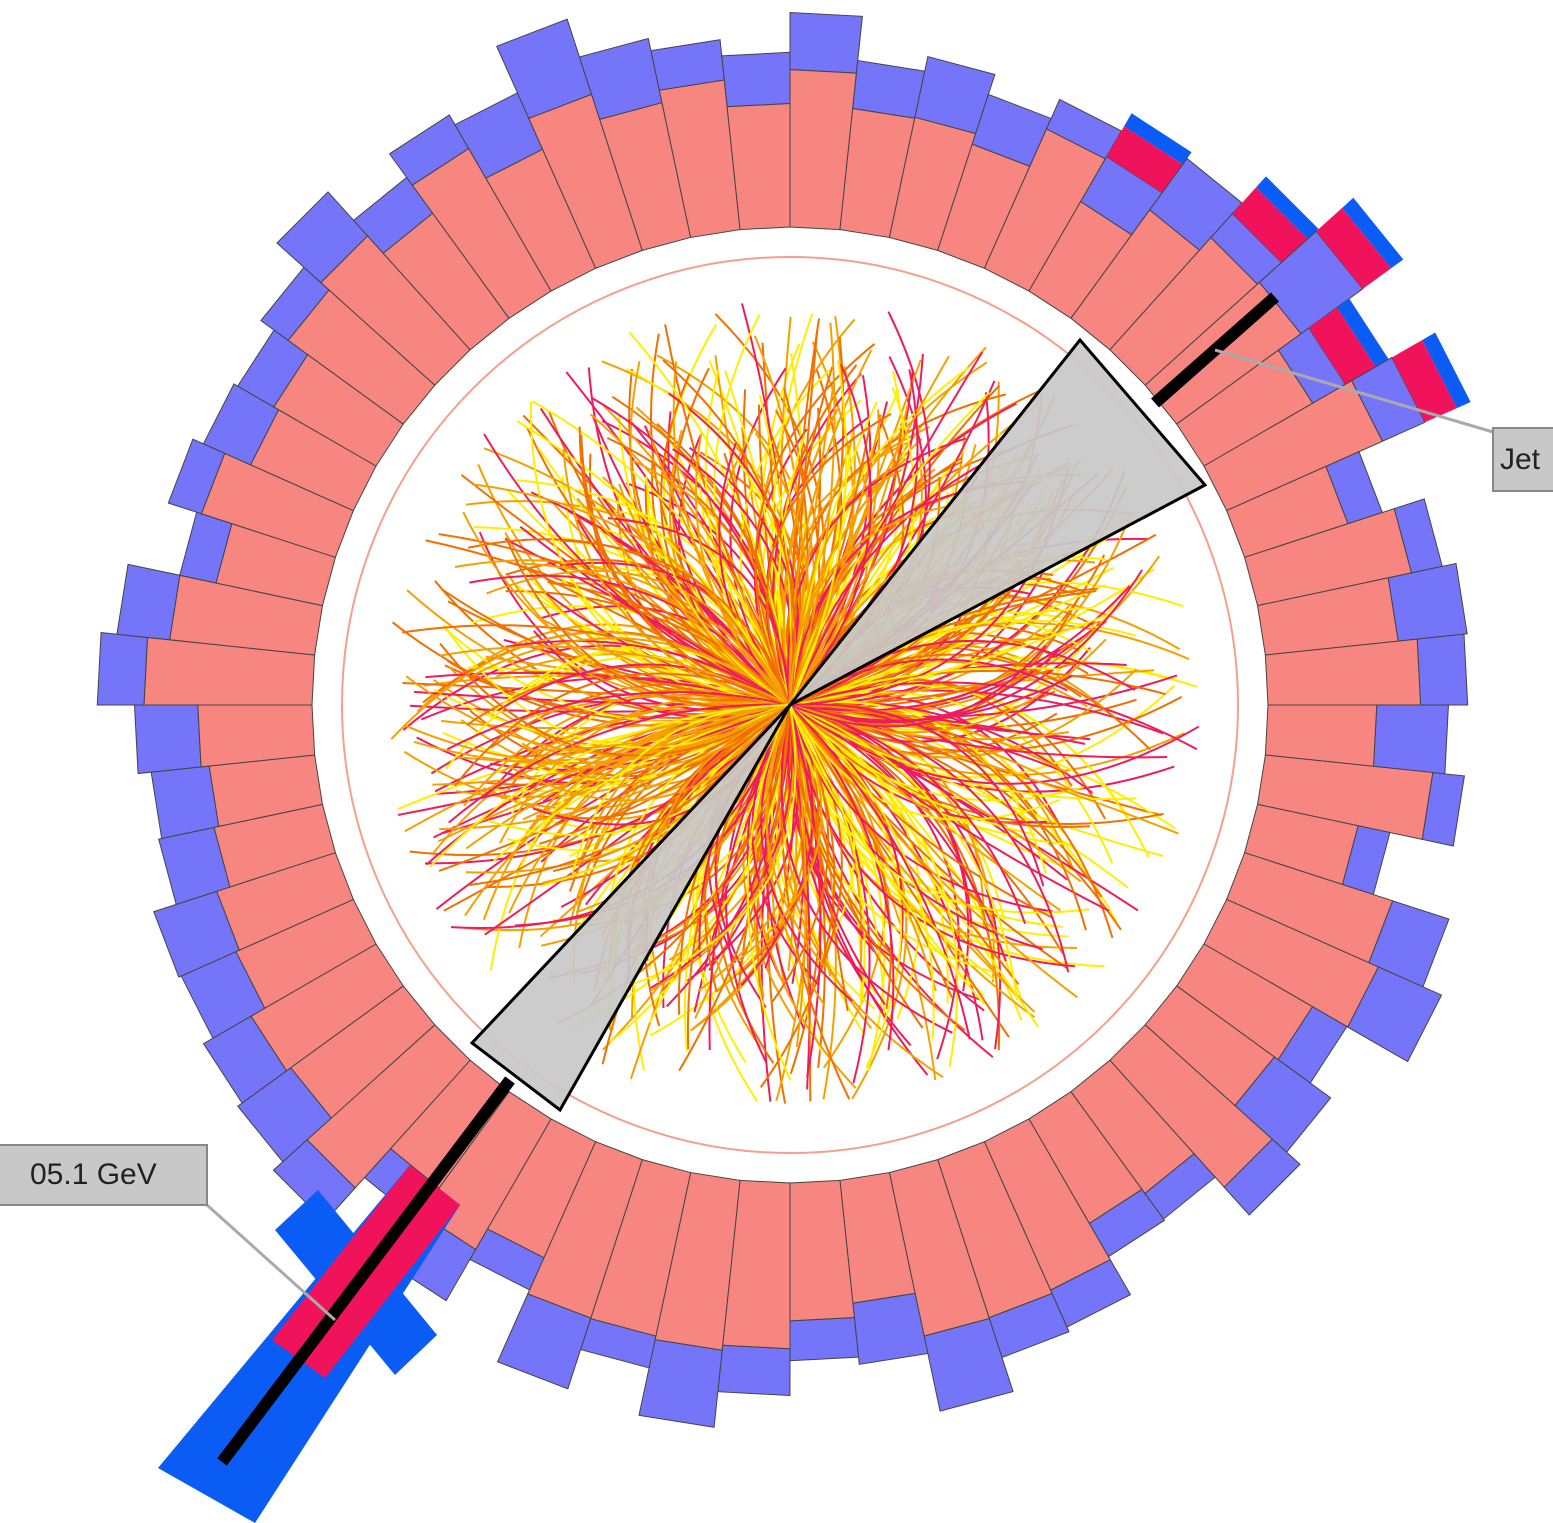  Describe the element at coordinates (366, 1271) in the screenshot. I see `jet-axis` at that location.